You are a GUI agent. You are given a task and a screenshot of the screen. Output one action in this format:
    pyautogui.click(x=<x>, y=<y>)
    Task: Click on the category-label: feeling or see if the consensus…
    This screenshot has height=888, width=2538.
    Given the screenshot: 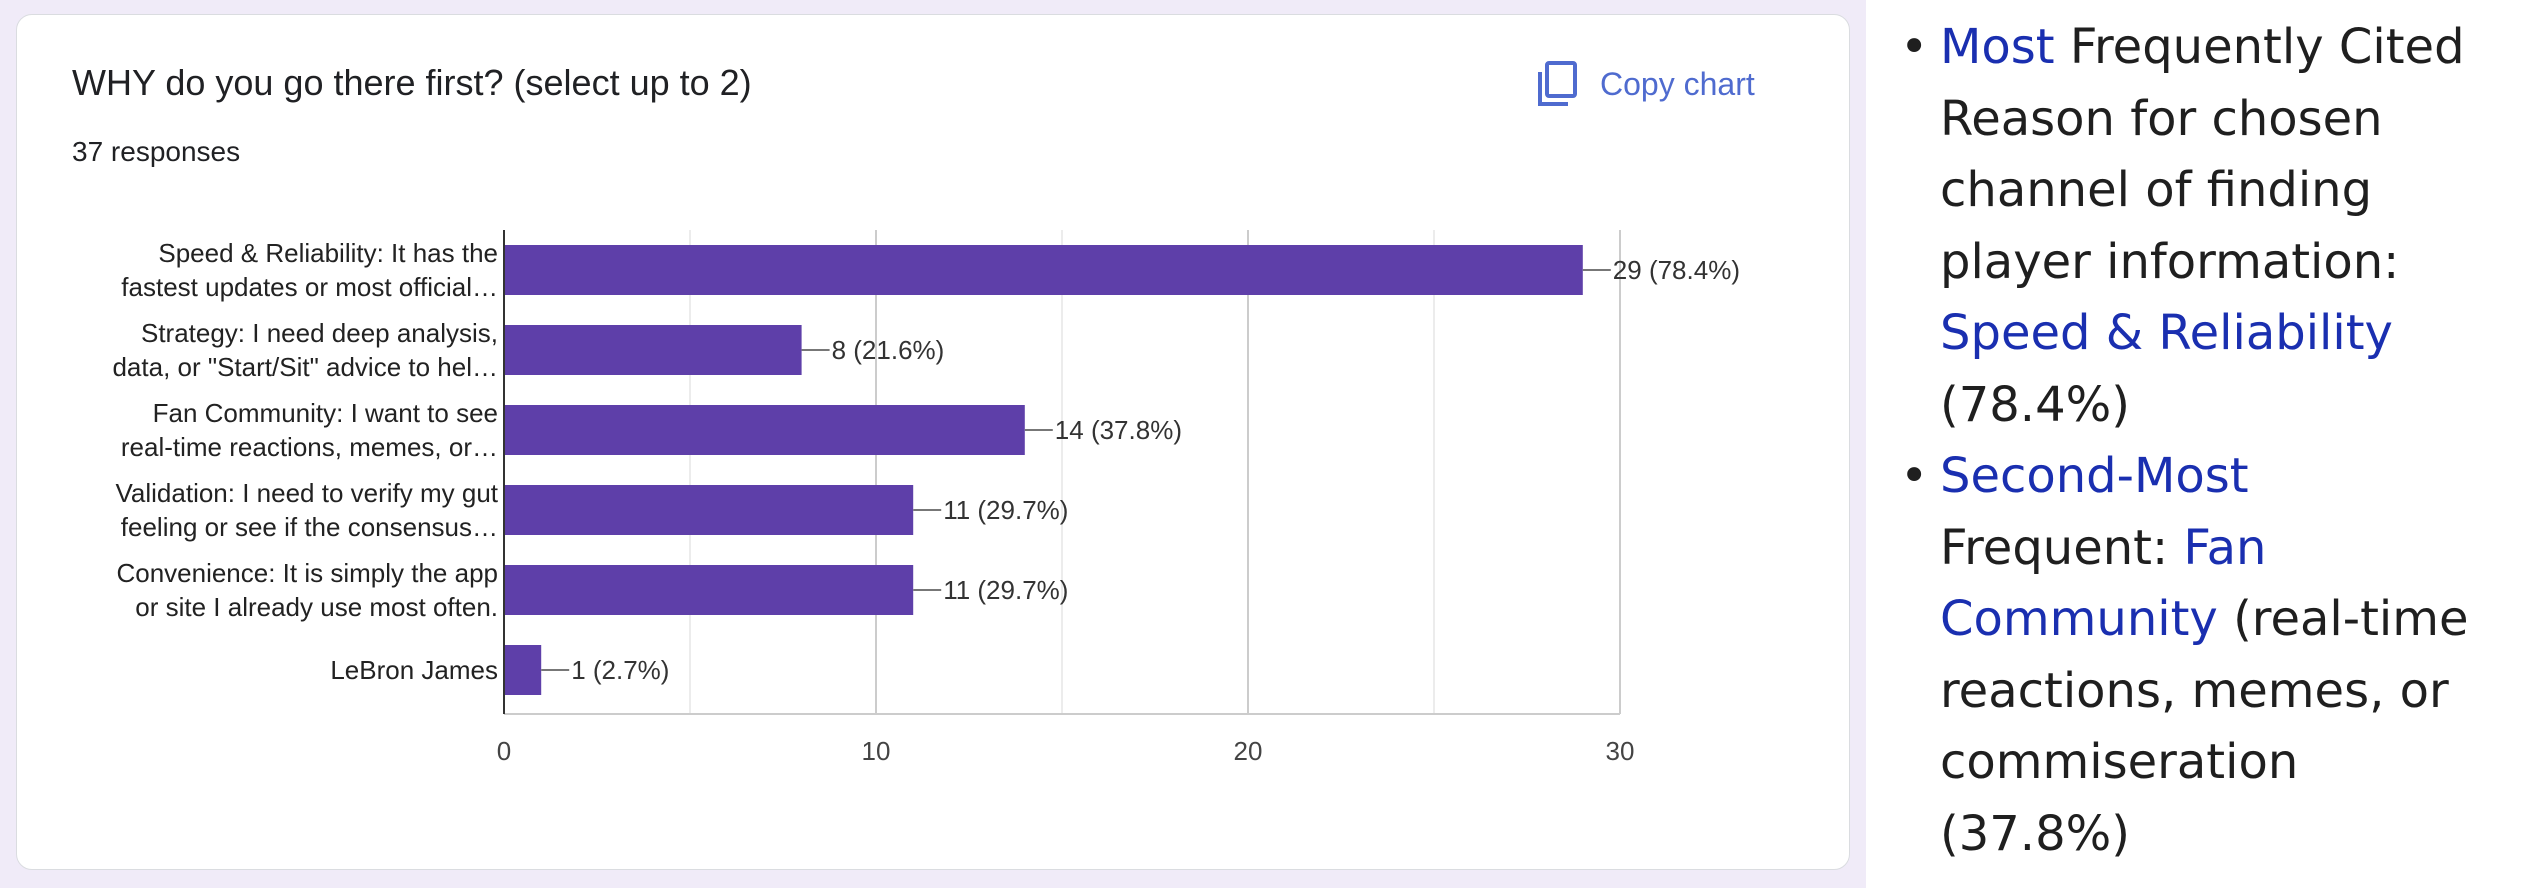 What is the action you would take?
    pyautogui.click(x=309, y=527)
    